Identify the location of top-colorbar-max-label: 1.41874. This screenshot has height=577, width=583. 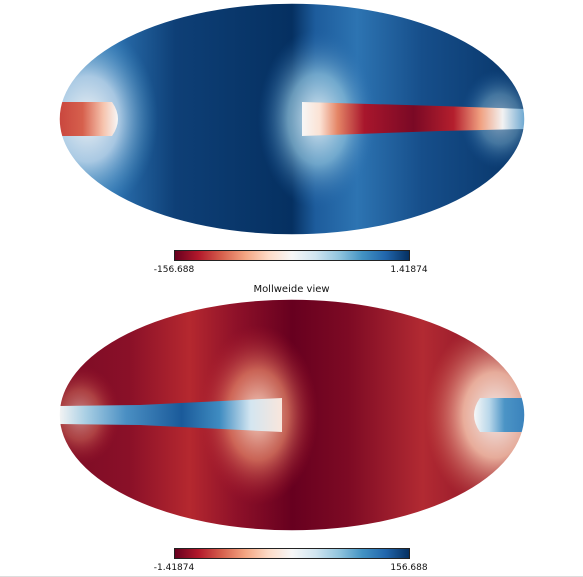
(409, 270).